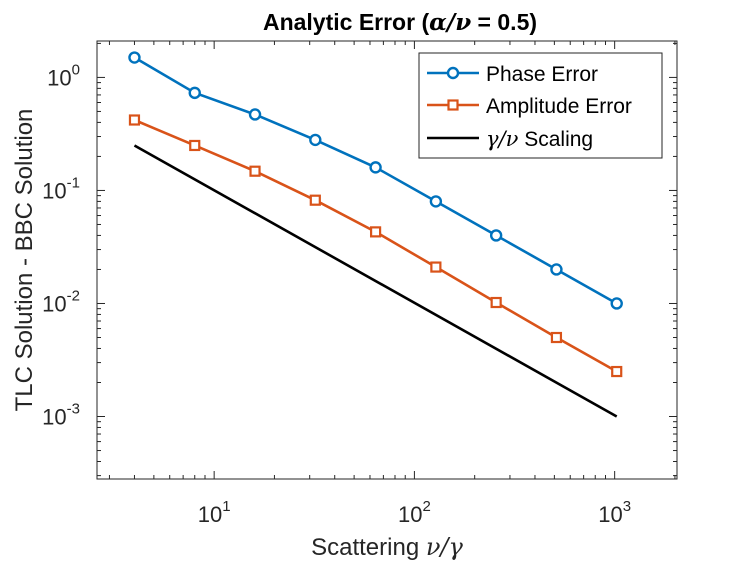 The width and height of the screenshot is (747, 561). What do you see at coordinates (387, 547) in the screenshot?
I see `x-axis-label: Scattering ν/γ` at bounding box center [387, 547].